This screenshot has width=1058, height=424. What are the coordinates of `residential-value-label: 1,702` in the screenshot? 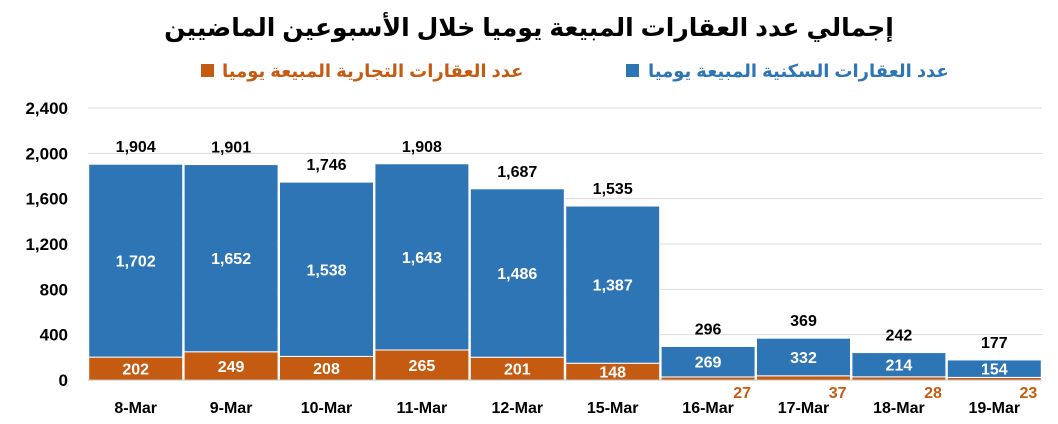 It's located at (136, 262).